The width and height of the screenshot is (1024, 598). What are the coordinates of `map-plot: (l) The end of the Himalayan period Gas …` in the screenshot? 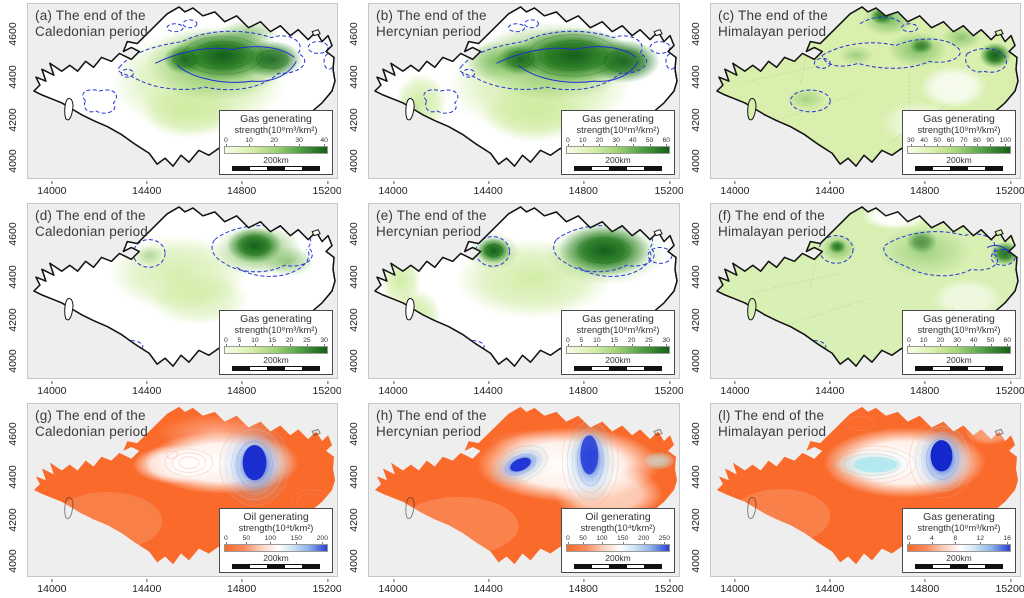 It's located at (865, 490).